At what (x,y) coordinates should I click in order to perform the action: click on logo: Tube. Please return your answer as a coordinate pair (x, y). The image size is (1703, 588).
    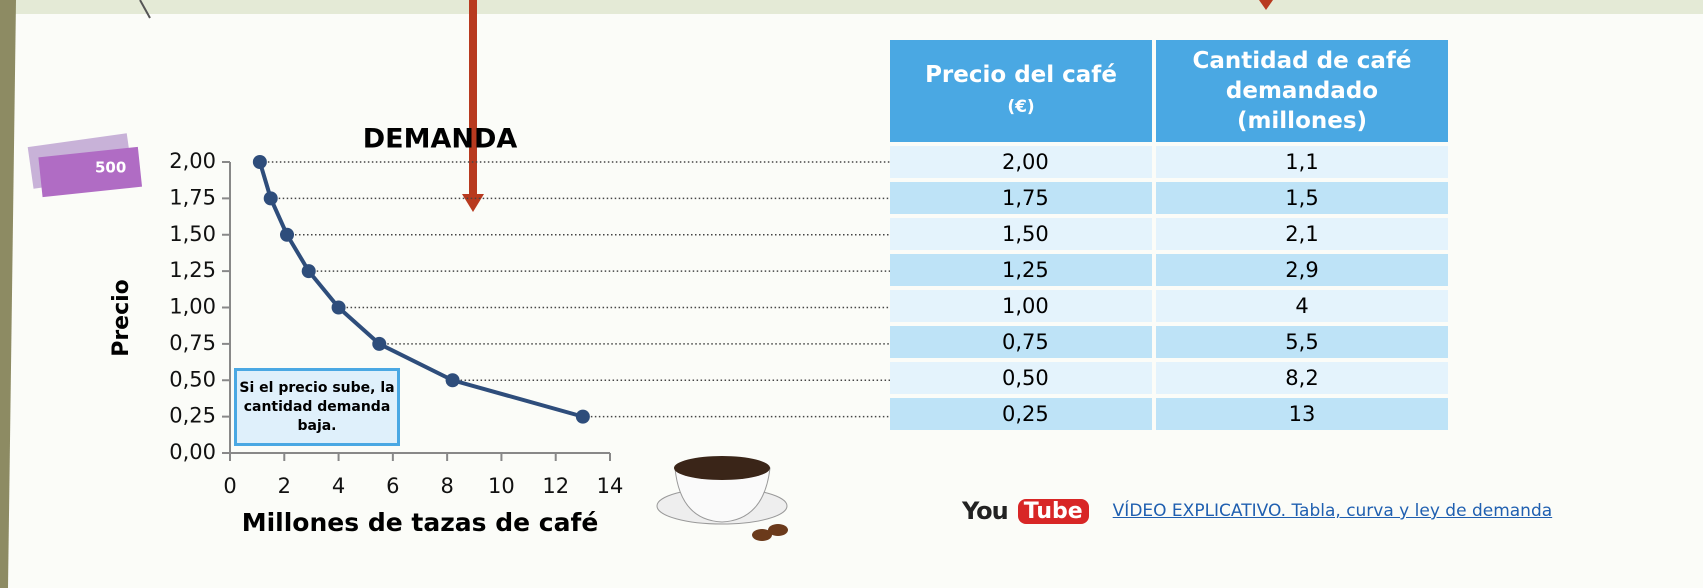
    Looking at the image, I should click on (1053, 511).